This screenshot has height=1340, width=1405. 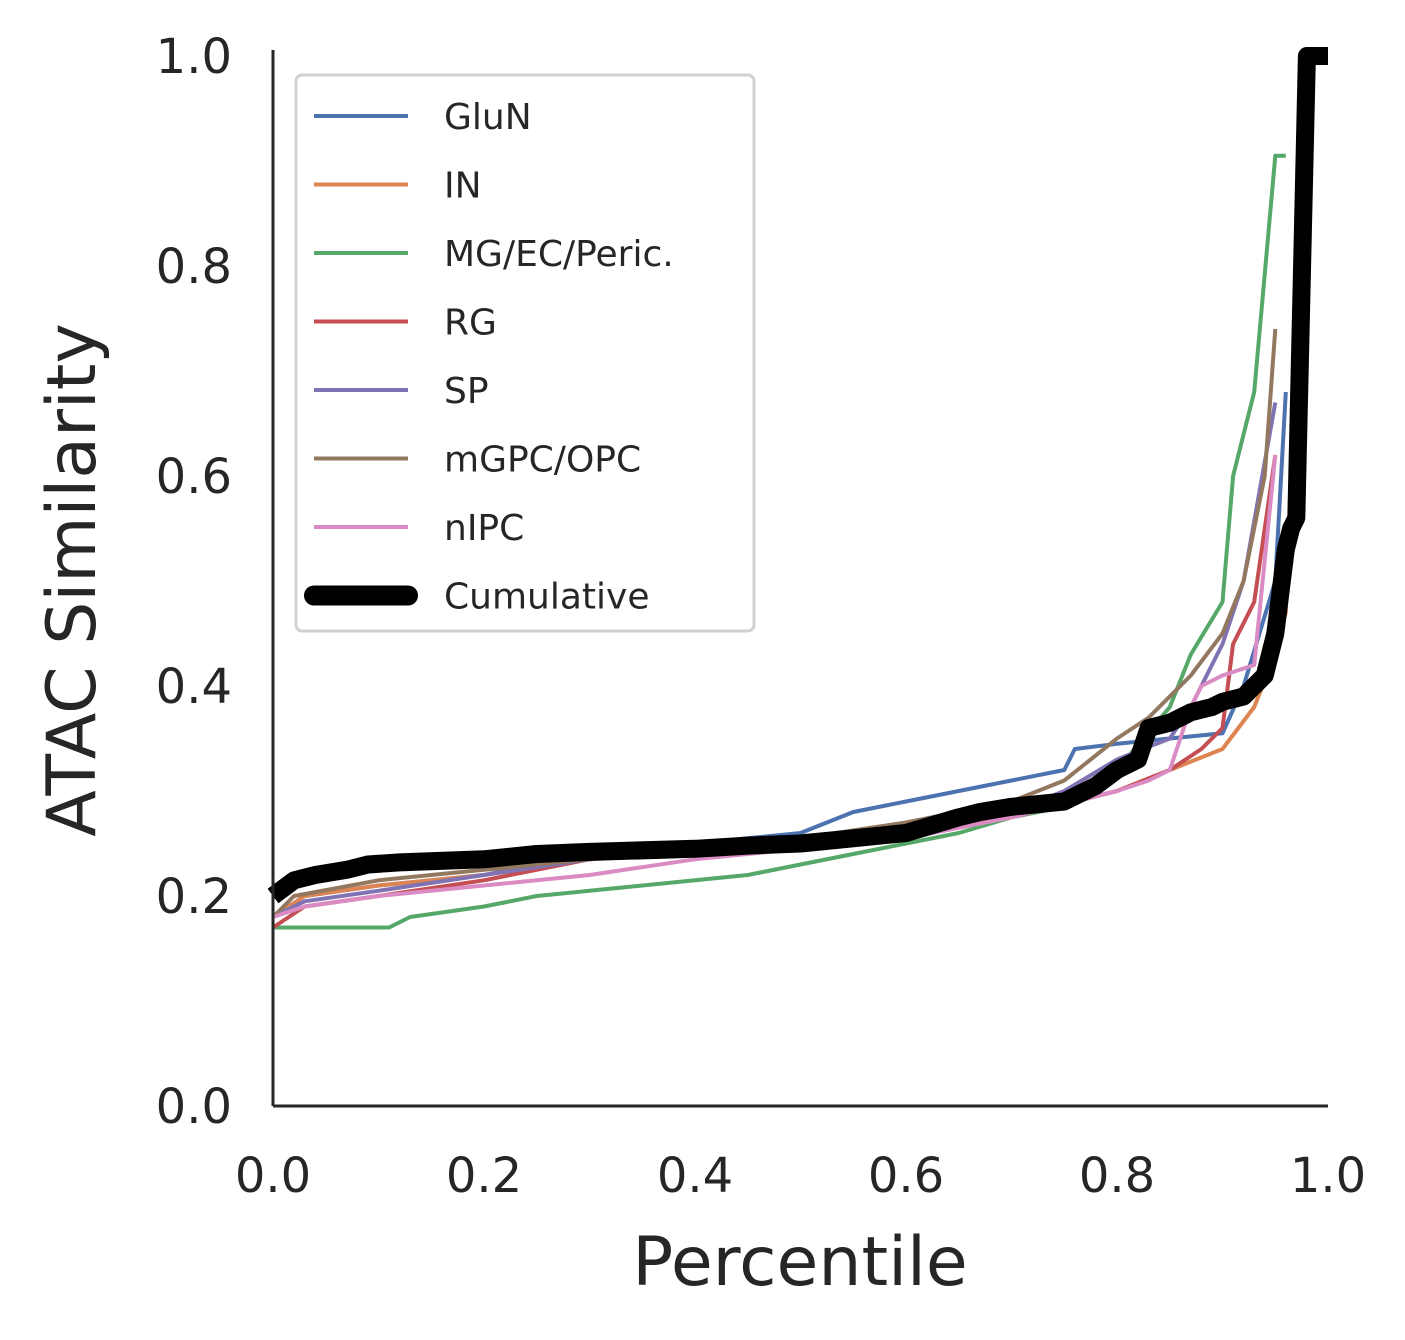 I want to click on x-tick-label: 0.4, so click(x=695, y=1176).